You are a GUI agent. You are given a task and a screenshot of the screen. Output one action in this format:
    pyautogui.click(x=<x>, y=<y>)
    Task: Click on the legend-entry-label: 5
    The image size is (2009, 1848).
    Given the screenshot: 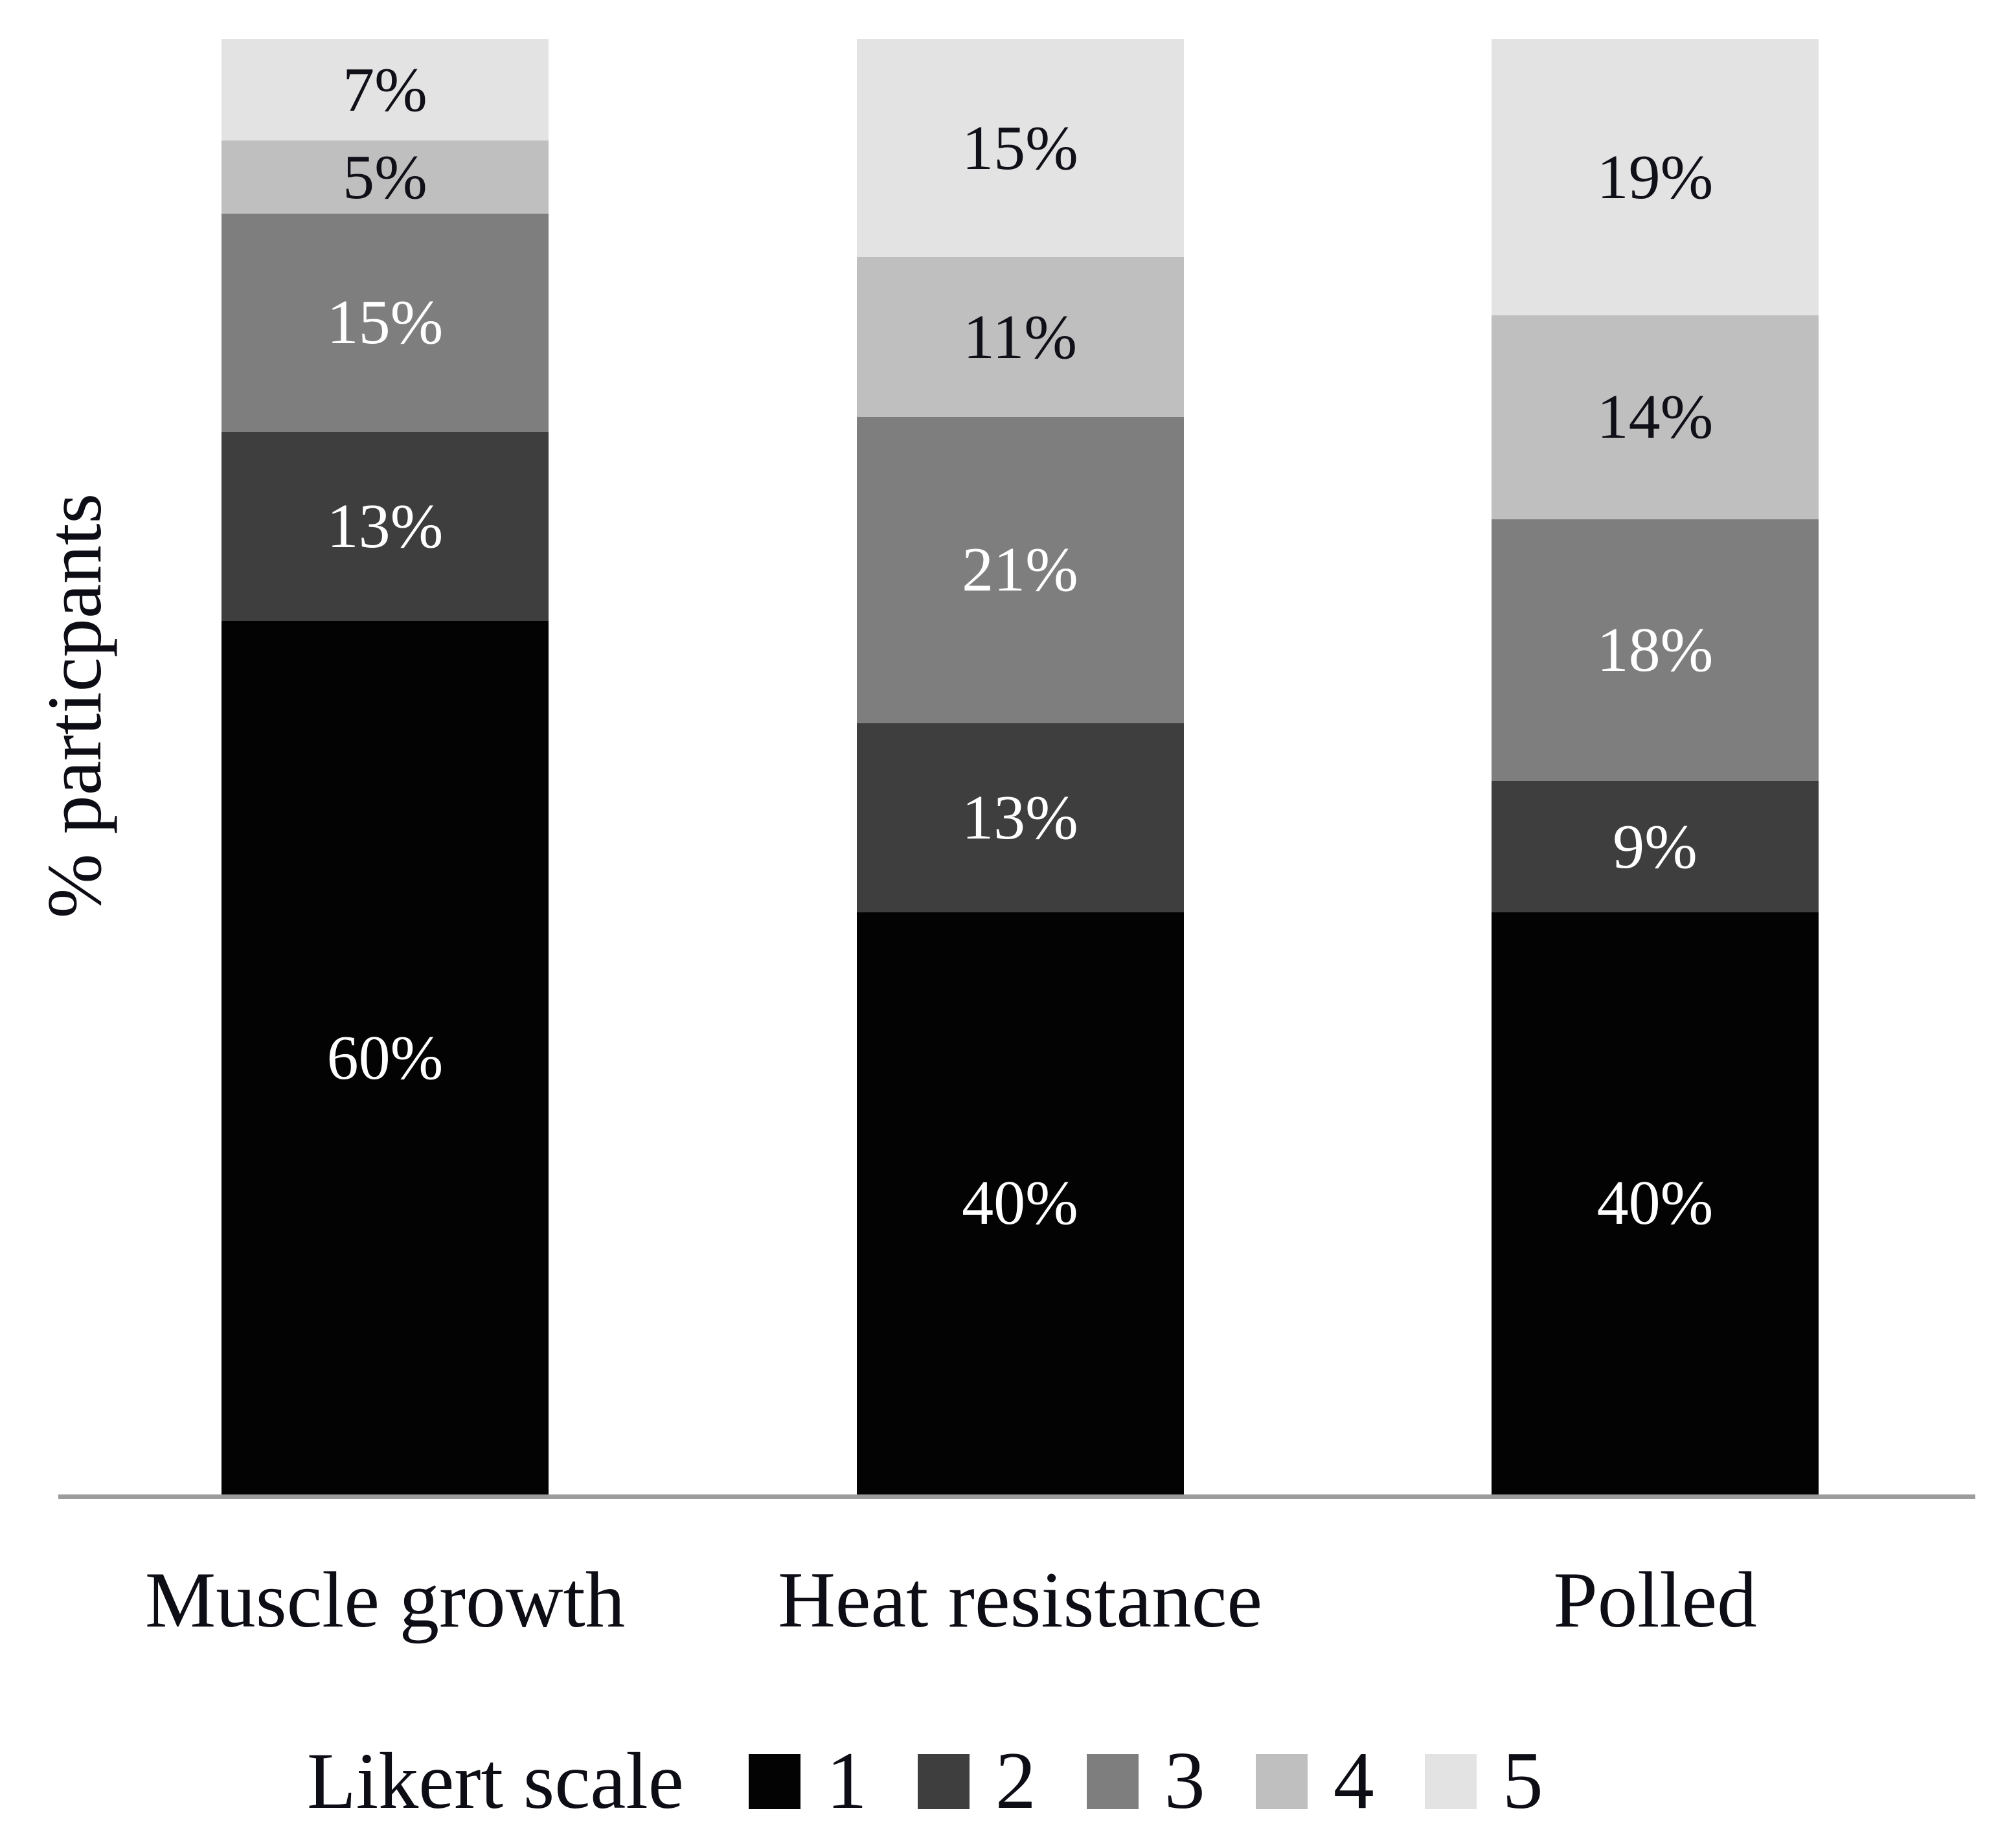 What is the action you would take?
    pyautogui.click(x=1523, y=1781)
    